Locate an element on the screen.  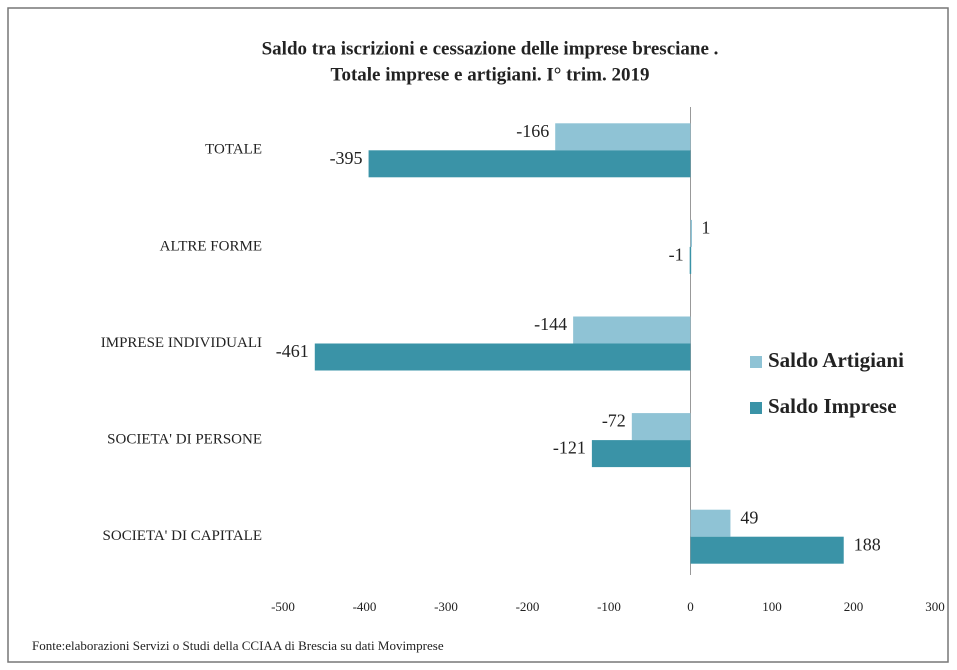
y-tick-label: TOTALE is located at coordinates (233, 150).